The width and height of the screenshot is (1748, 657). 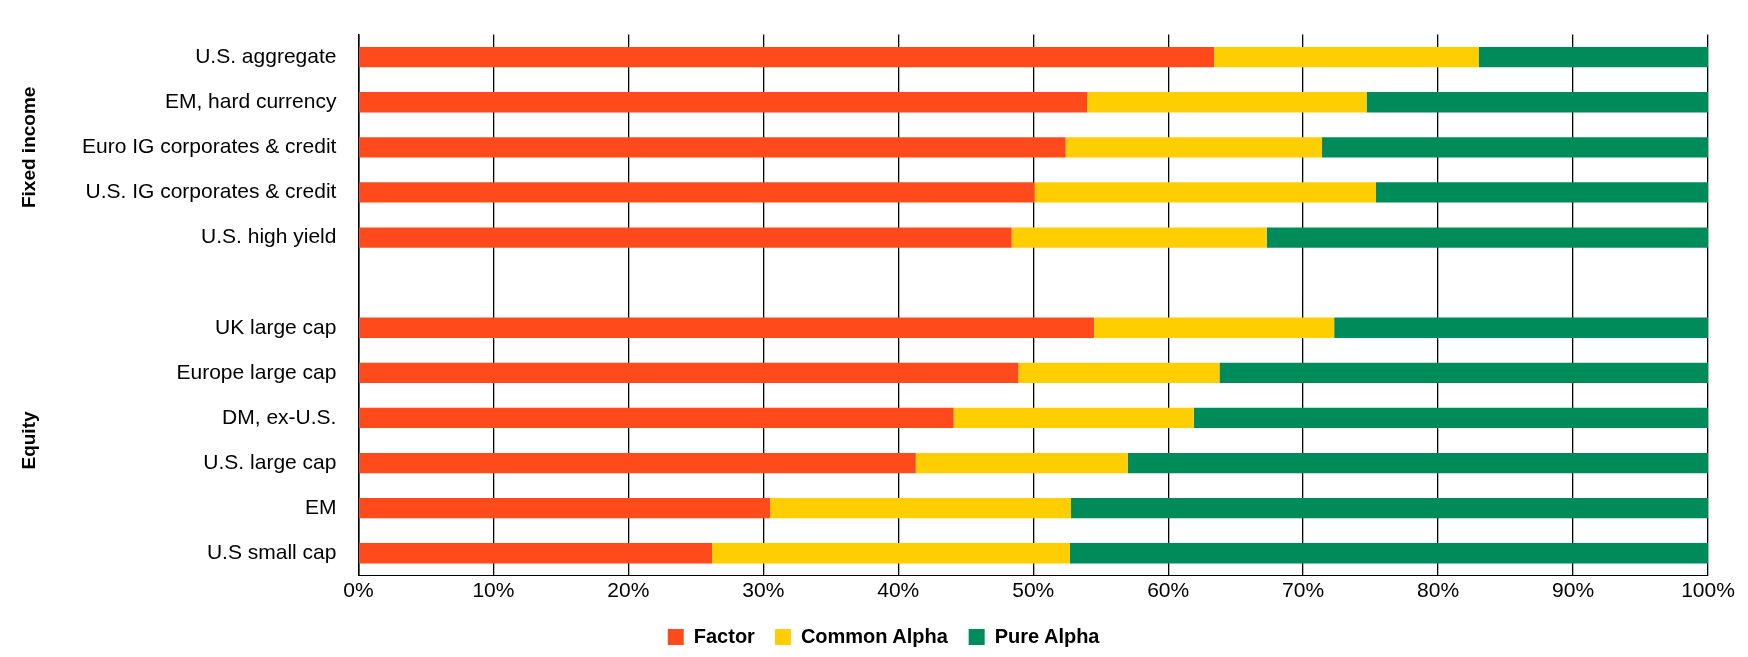 I want to click on x-tick-label: 0%, so click(x=358, y=590).